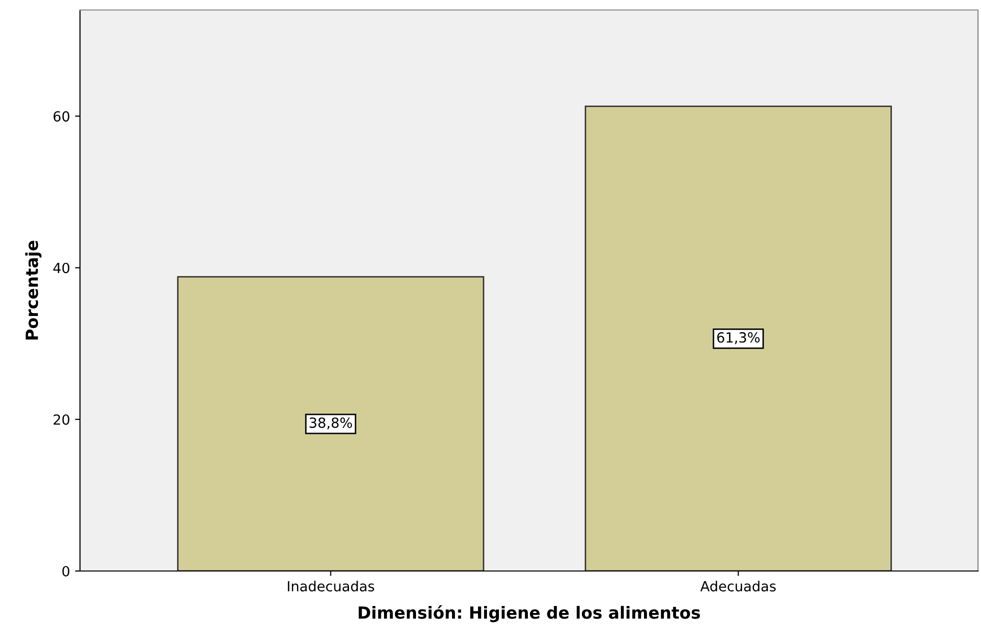 The image size is (981, 631). I want to click on data-label: 38,8%, so click(331, 423).